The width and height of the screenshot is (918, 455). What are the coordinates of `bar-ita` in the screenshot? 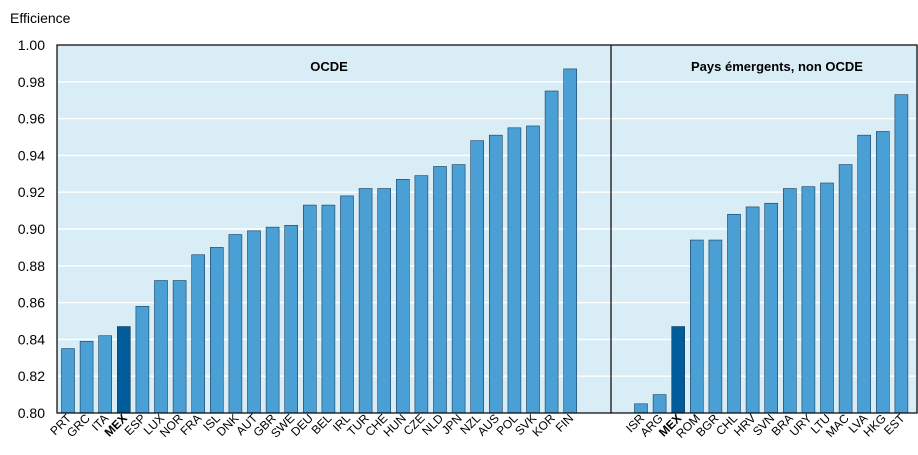 It's located at (105, 374).